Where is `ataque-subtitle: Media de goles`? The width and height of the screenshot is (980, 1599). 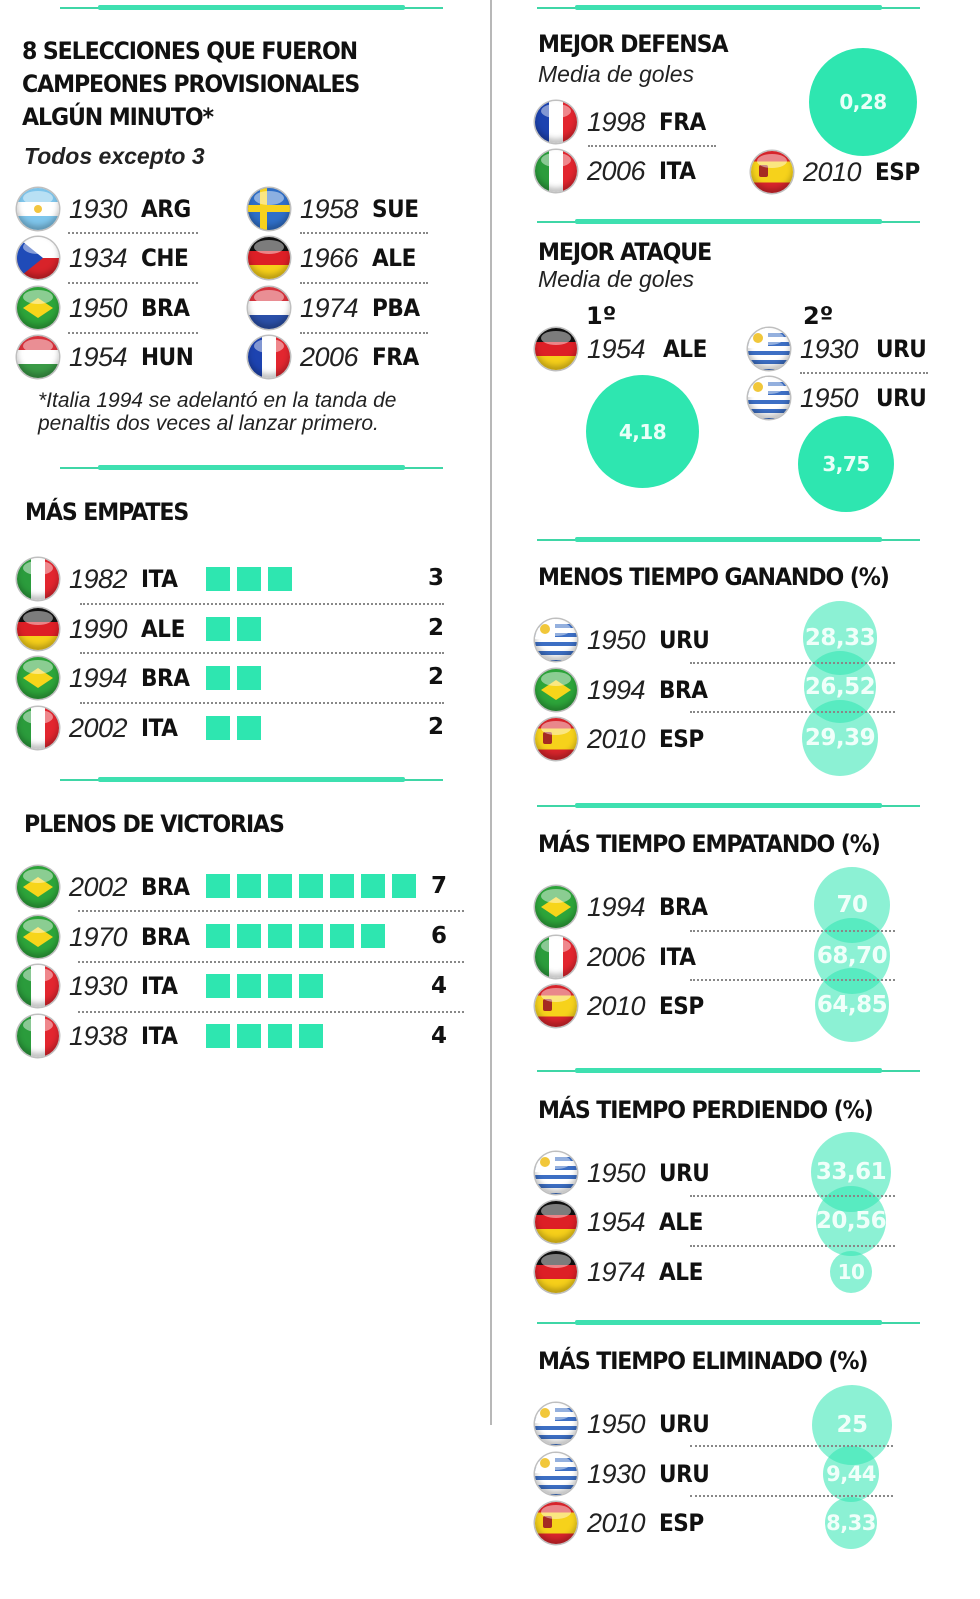 ataque-subtitle: Media de goles is located at coordinates (616, 279).